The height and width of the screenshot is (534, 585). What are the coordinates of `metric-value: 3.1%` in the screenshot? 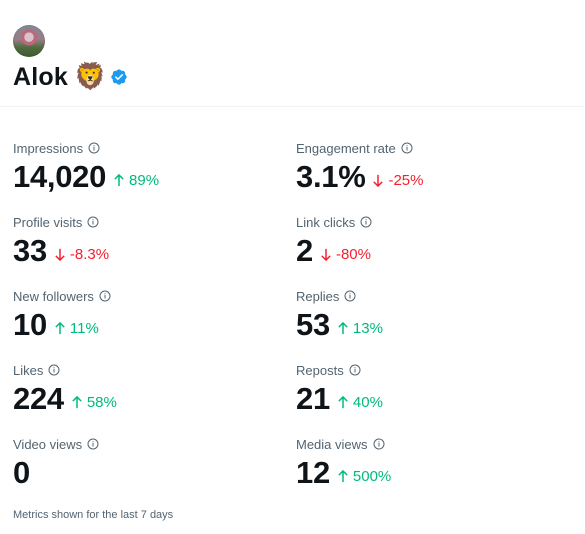 It's located at (331, 176).